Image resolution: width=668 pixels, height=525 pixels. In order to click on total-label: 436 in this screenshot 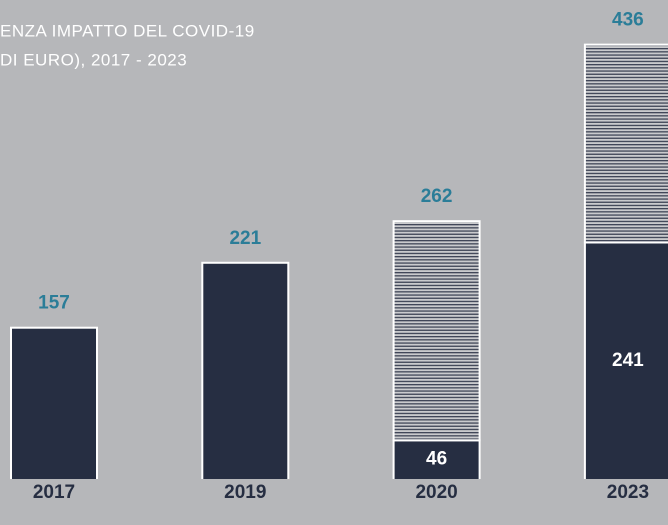, I will do `click(628, 20)`.